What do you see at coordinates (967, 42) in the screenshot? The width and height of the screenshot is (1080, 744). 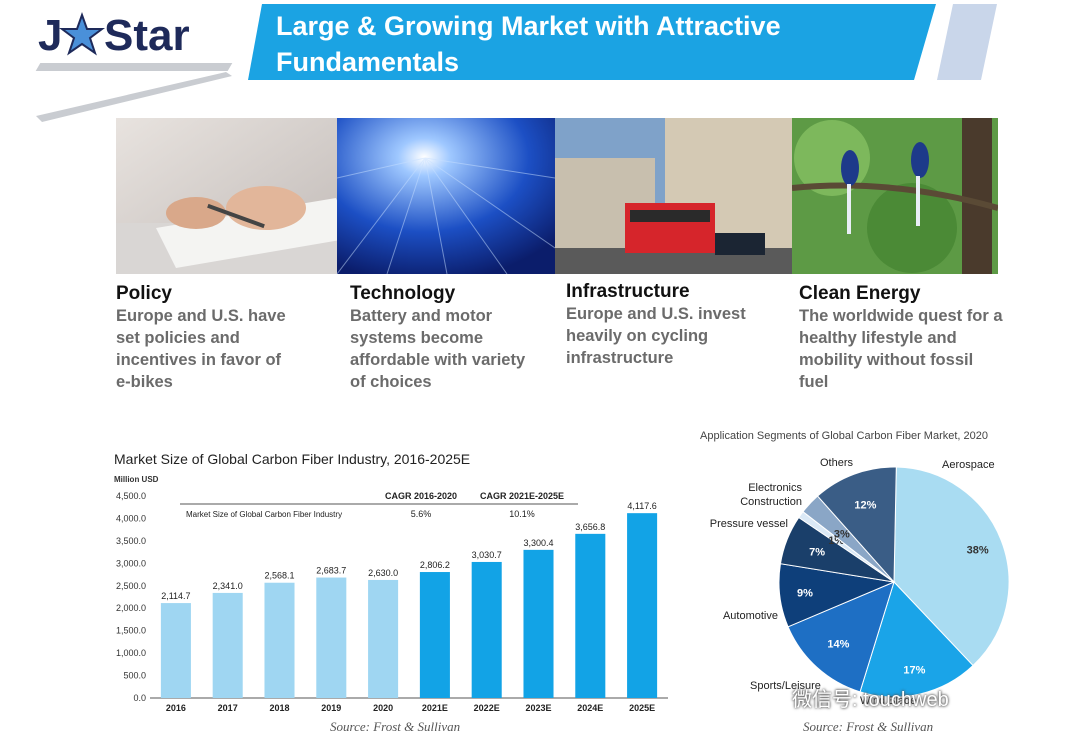 I see `title-decoration` at bounding box center [967, 42].